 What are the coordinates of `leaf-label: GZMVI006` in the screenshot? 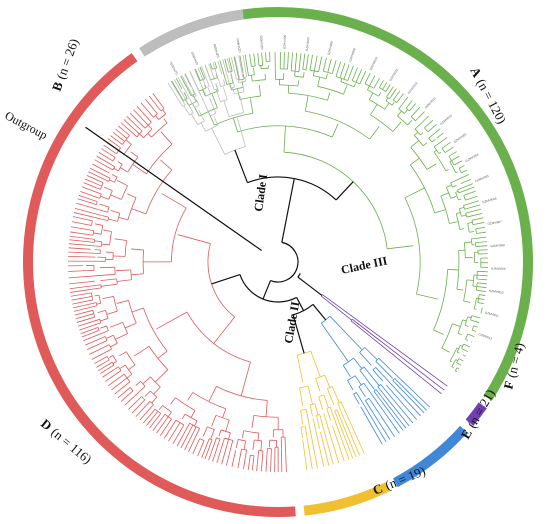 It's located at (489, 200).